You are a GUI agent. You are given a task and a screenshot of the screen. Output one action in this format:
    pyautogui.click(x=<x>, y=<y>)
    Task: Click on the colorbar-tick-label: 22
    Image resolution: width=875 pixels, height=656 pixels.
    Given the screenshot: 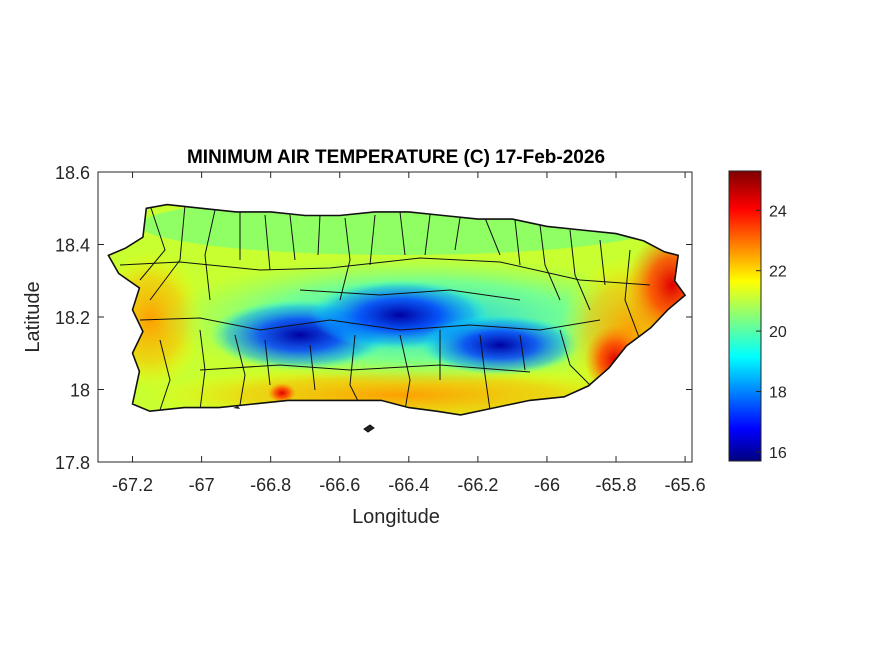 What is the action you would take?
    pyautogui.click(x=778, y=272)
    